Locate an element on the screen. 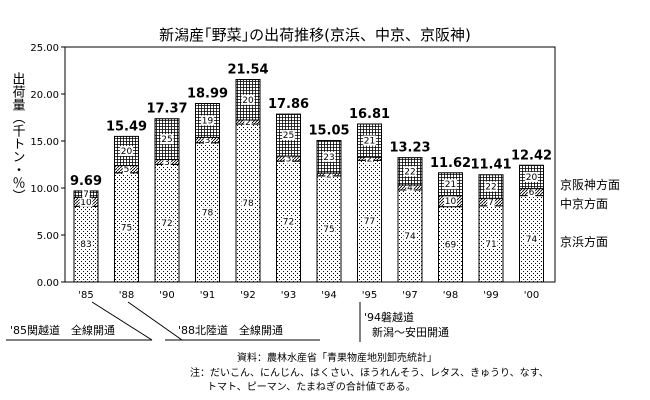 The width and height of the screenshot is (650, 400). percent-label-keihin: 69 is located at coordinates (451, 245).